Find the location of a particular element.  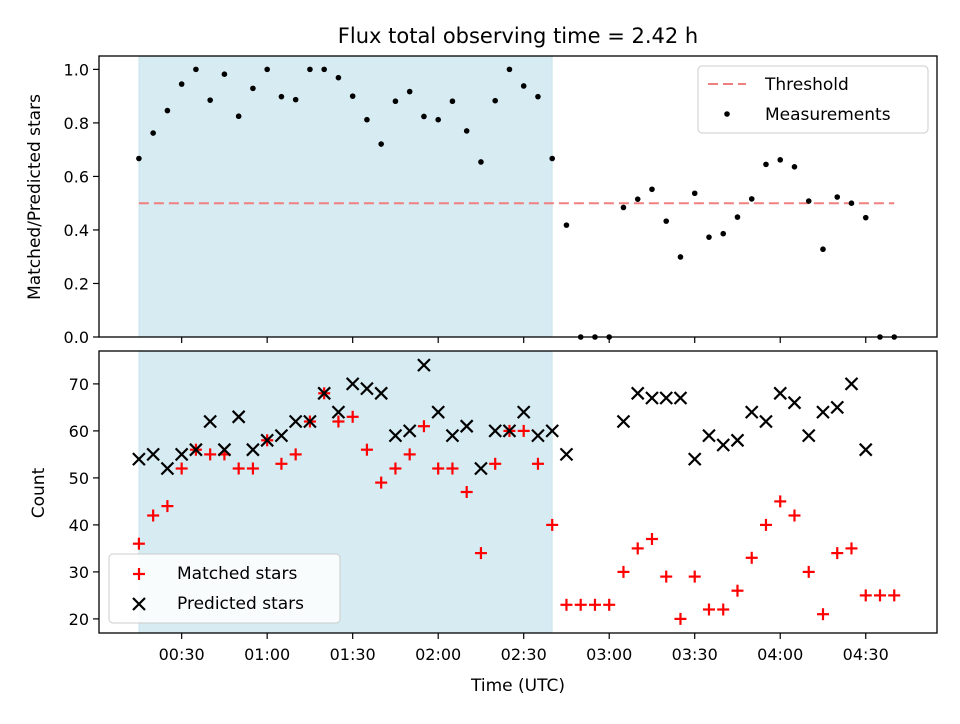

top-y-axis: 0.0 0.2 0.4 0.6 0.8 1.0 is located at coordinates (81, 203).